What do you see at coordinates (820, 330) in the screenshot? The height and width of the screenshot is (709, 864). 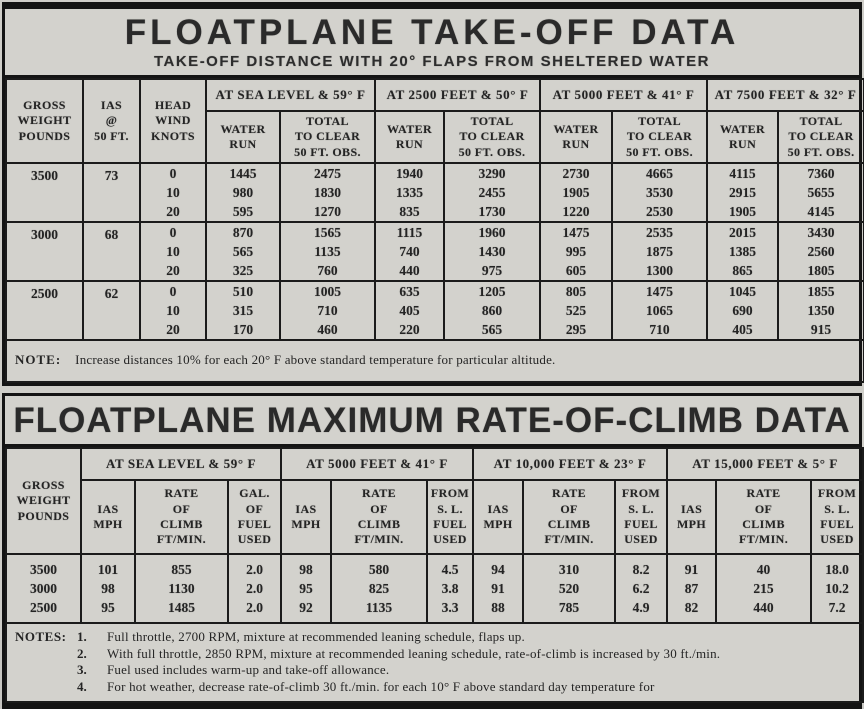 I see `data-cell: 915` at bounding box center [820, 330].